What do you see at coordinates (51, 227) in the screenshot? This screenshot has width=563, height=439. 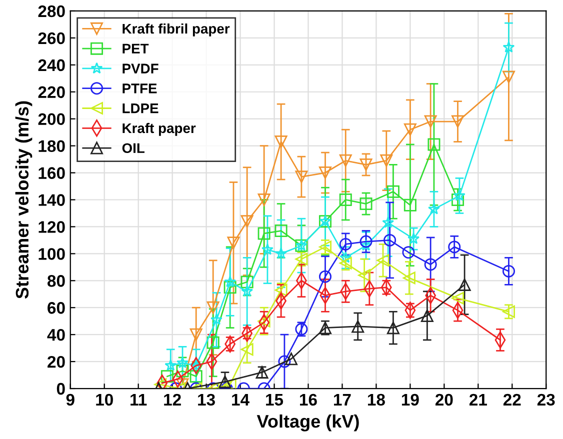 I see `y-tick-label: 120` at bounding box center [51, 227].